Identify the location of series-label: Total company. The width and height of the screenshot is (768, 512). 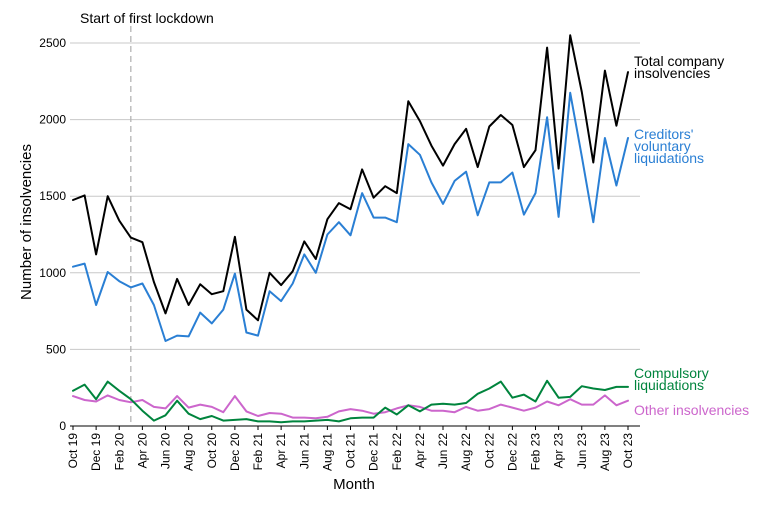
(679, 61).